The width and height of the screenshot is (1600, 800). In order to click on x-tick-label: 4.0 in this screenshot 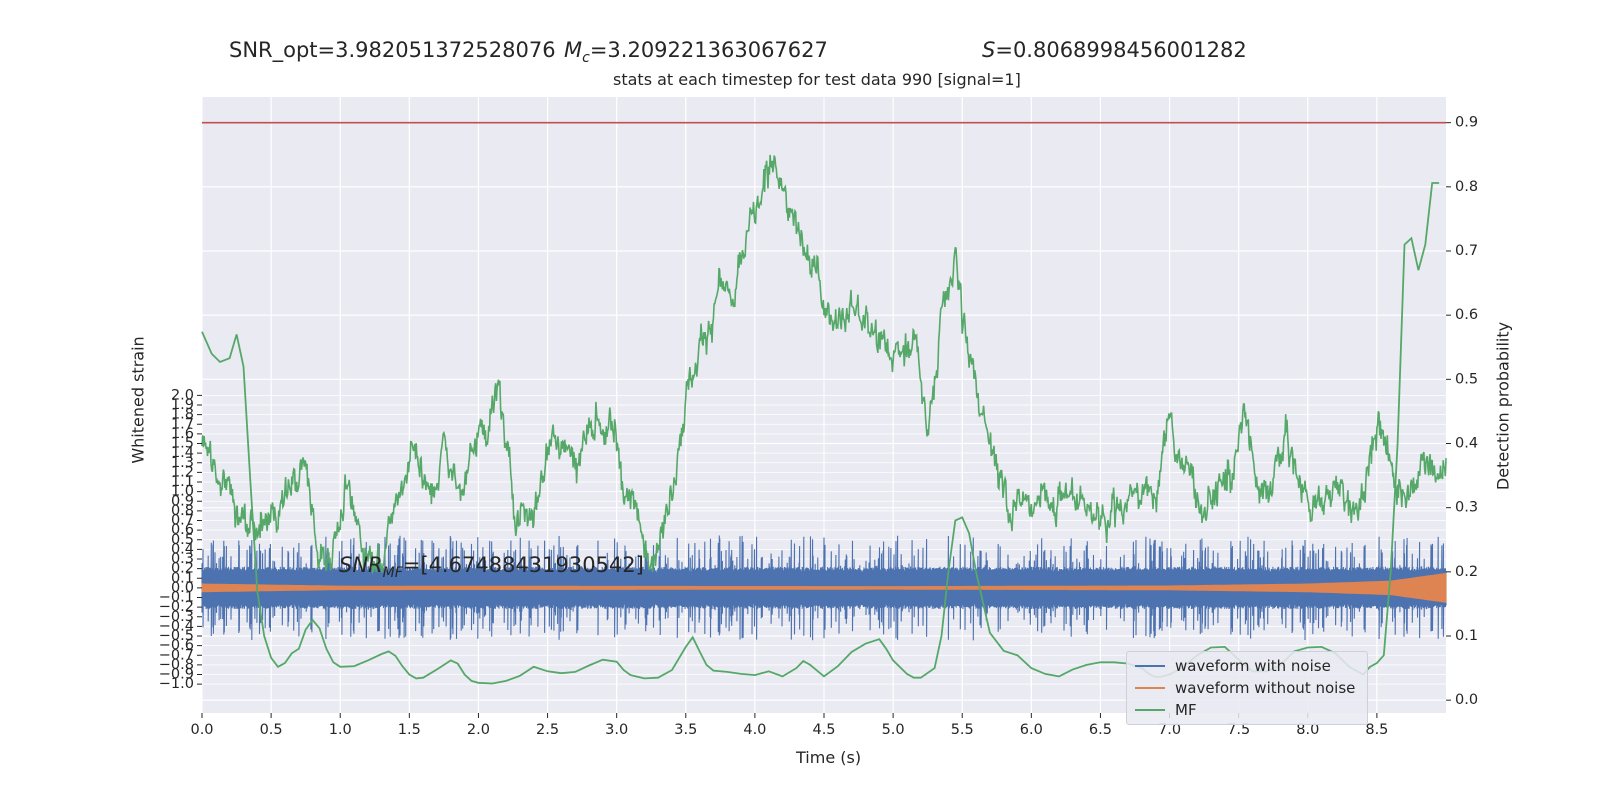, I will do `click(754, 730)`.